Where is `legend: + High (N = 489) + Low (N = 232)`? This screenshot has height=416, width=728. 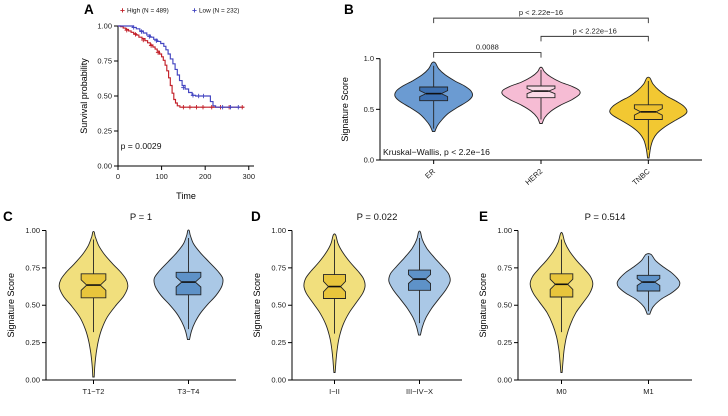
legend: + High (N = 489) + Low (N = 232) is located at coordinates (179, 10).